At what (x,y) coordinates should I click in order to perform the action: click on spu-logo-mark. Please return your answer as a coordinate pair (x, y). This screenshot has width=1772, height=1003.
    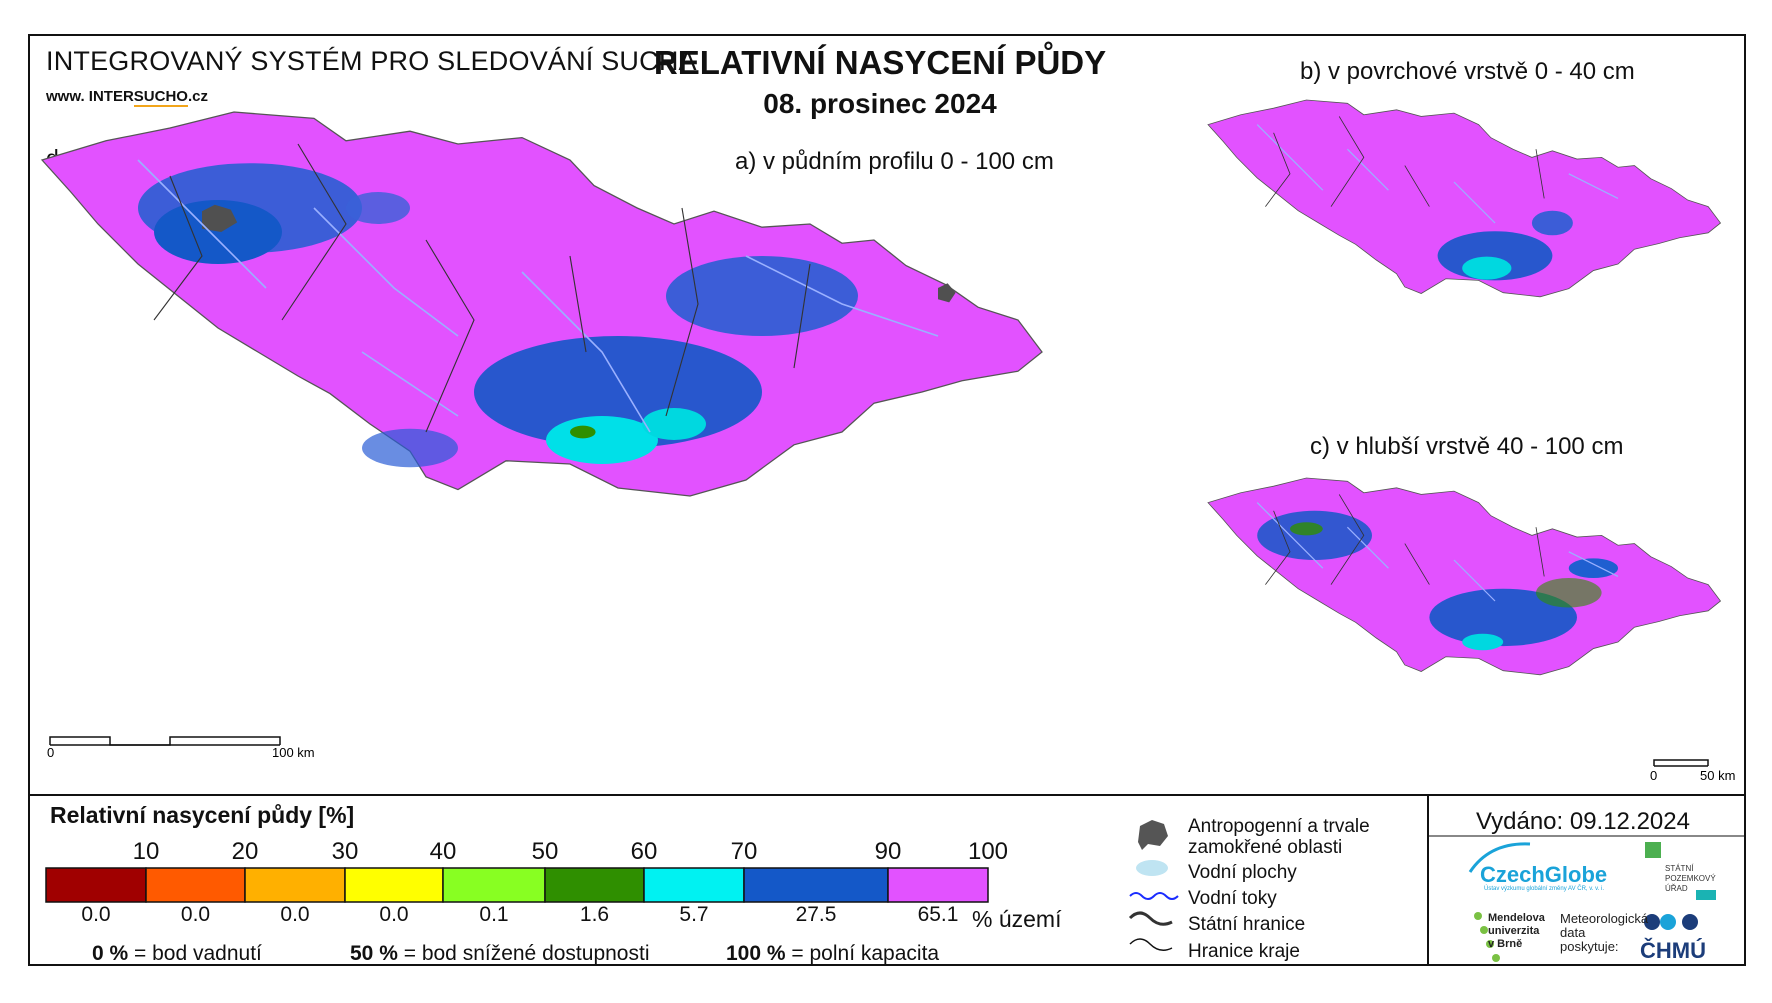
    Looking at the image, I should click on (1653, 850).